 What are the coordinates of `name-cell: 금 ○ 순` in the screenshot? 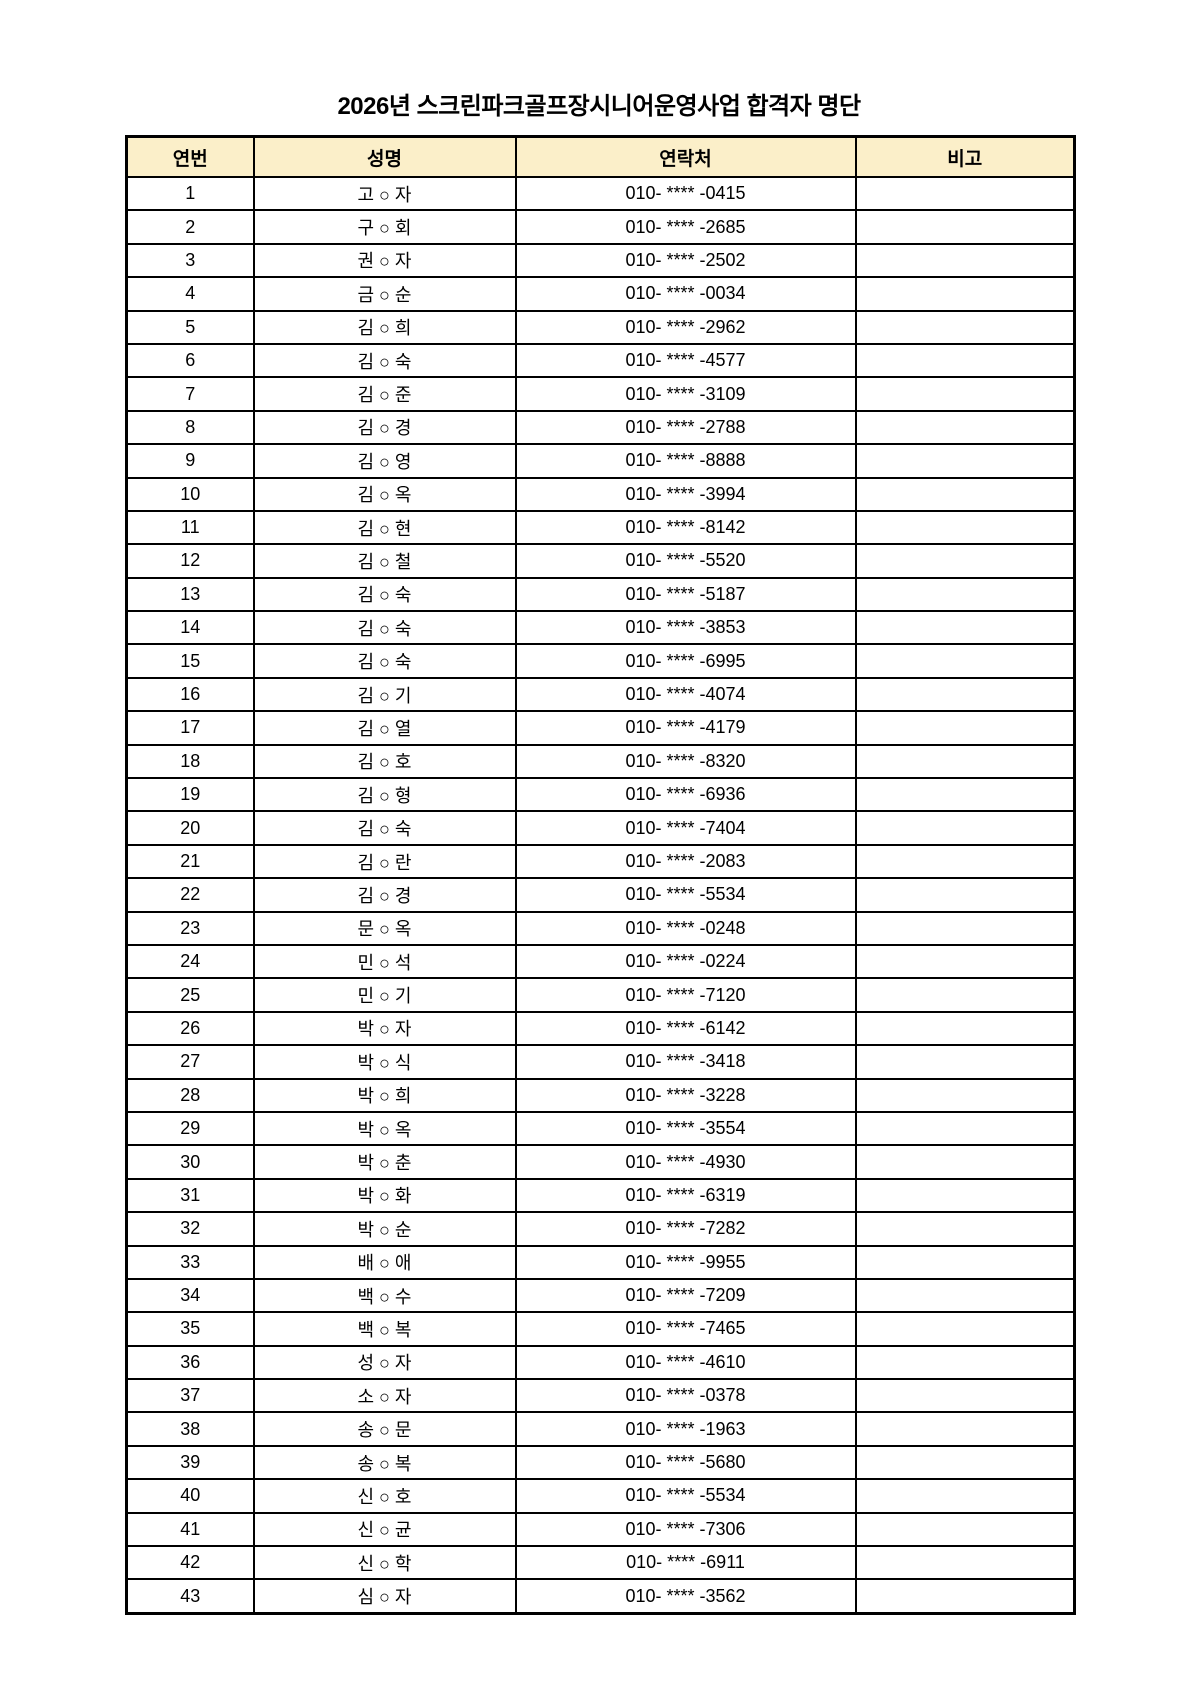 It's located at (384, 294).